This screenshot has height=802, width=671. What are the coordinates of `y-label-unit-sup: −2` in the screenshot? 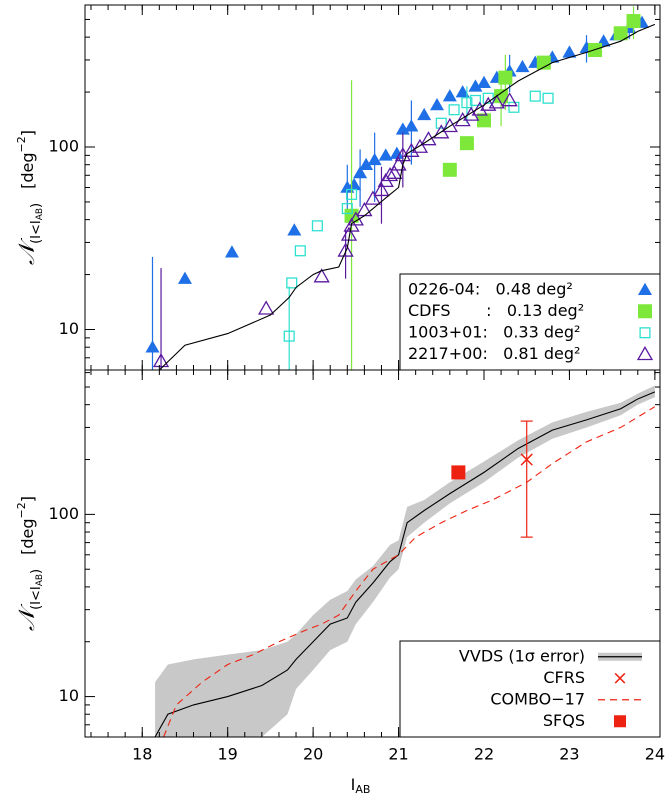 It's located at (21, 144).